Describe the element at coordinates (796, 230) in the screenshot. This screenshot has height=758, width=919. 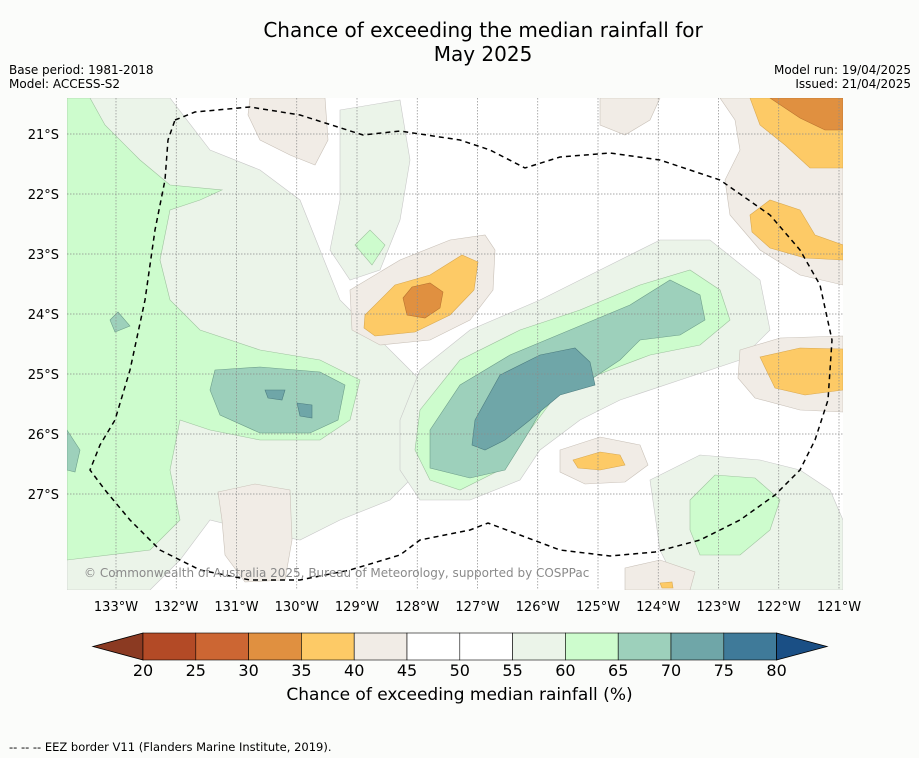
I see `contour-35-40-east2` at that location.